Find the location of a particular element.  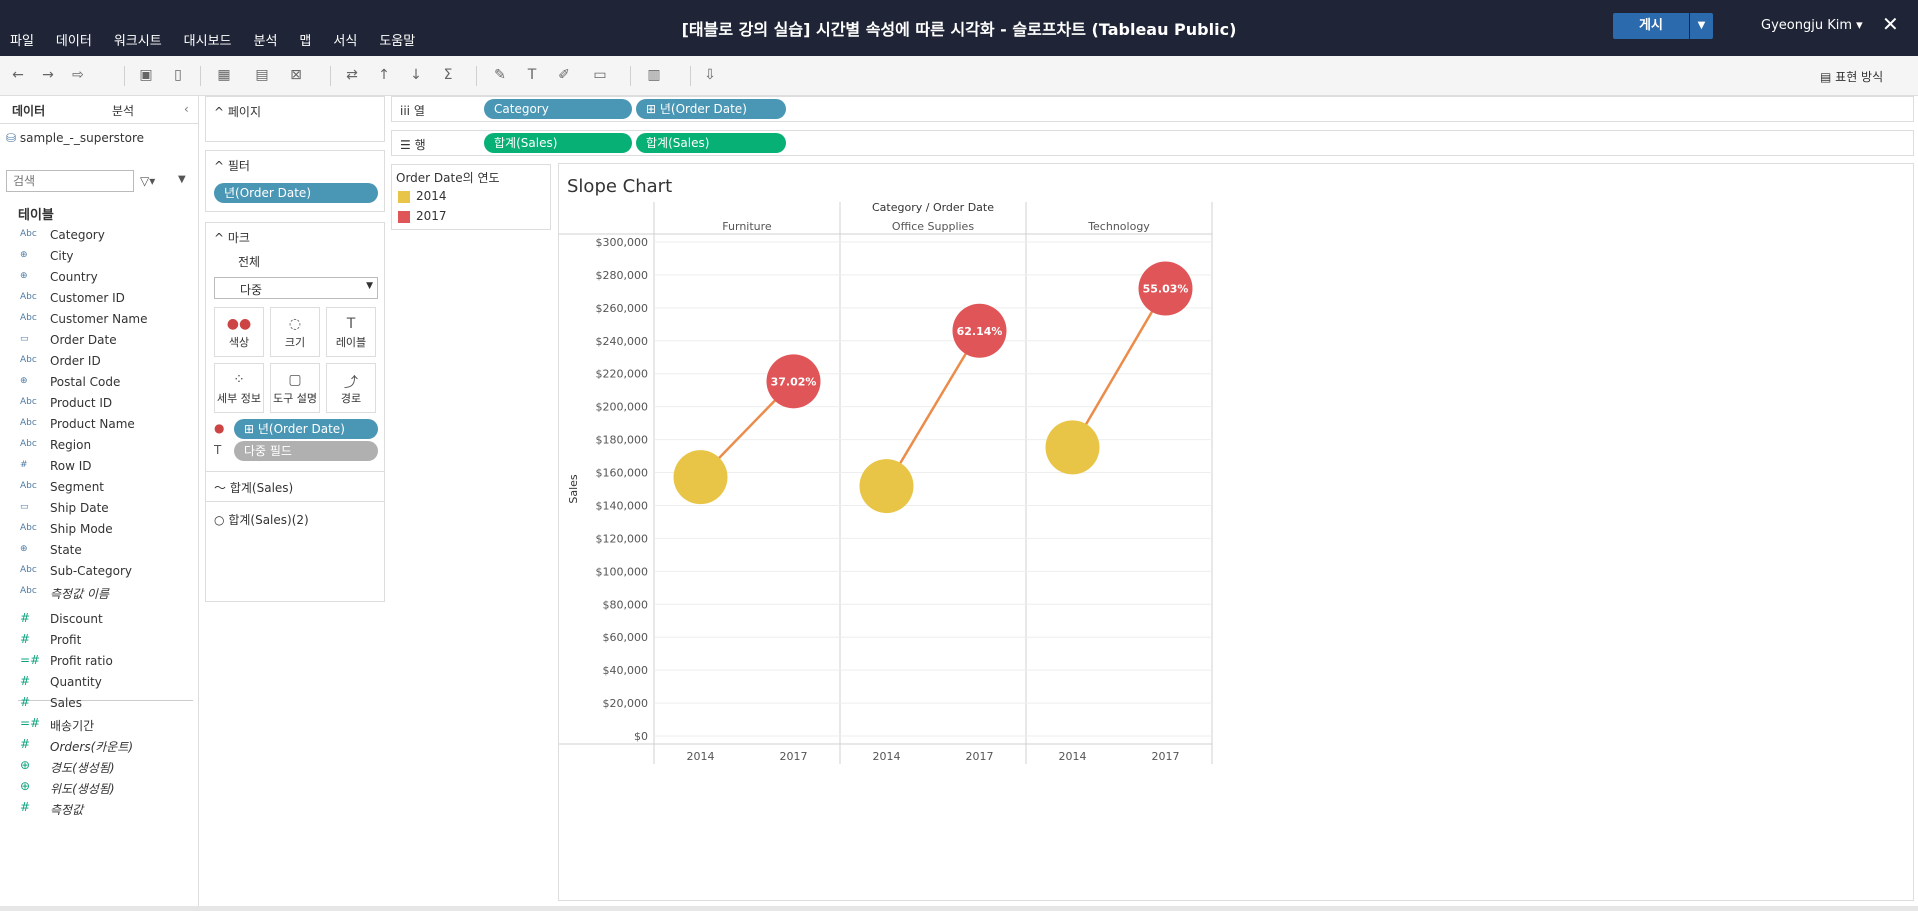

rows-shelf: ☰ 행 합계(Sales) 합계(Sales) is located at coordinates (1152, 143).